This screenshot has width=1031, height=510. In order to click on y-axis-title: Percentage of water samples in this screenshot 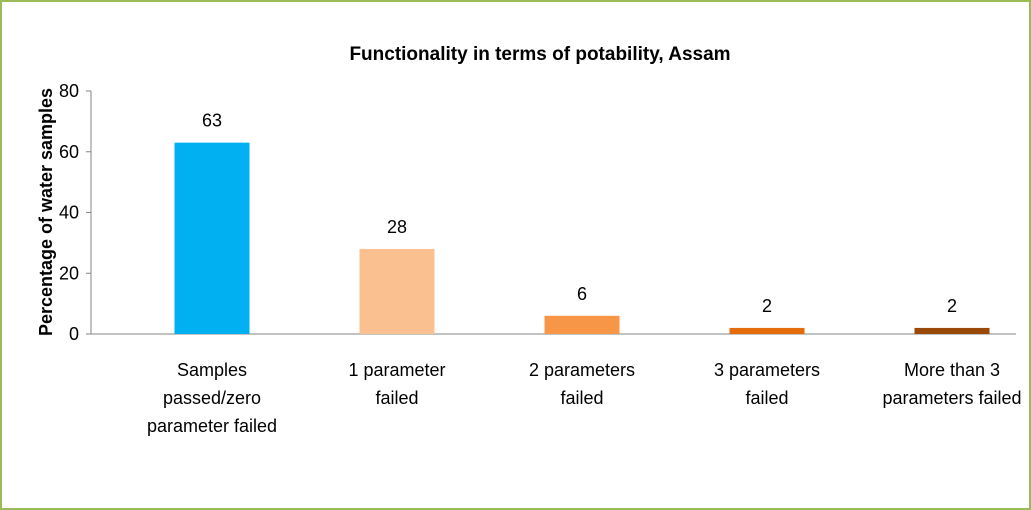, I will do `click(46, 212)`.